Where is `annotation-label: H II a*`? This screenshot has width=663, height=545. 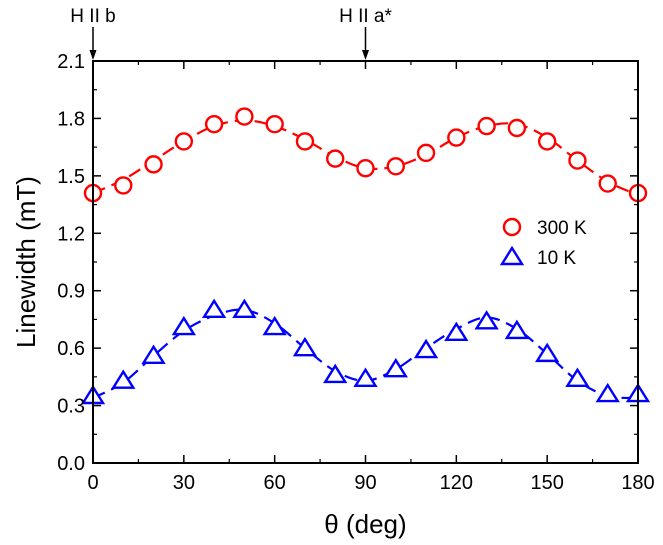
annotation-label: H II a* is located at coordinates (365, 16).